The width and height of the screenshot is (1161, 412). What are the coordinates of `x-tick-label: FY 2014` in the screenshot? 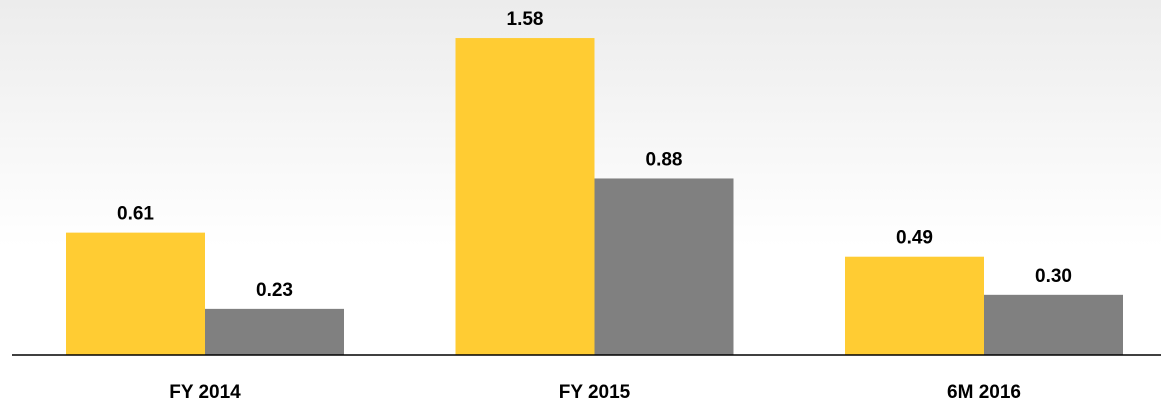 It's located at (205, 392).